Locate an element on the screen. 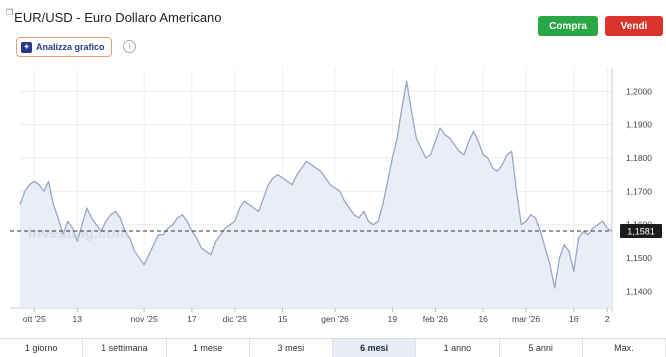 The height and width of the screenshot is (357, 666). ai-chart-icon: ✦ is located at coordinates (26, 47).